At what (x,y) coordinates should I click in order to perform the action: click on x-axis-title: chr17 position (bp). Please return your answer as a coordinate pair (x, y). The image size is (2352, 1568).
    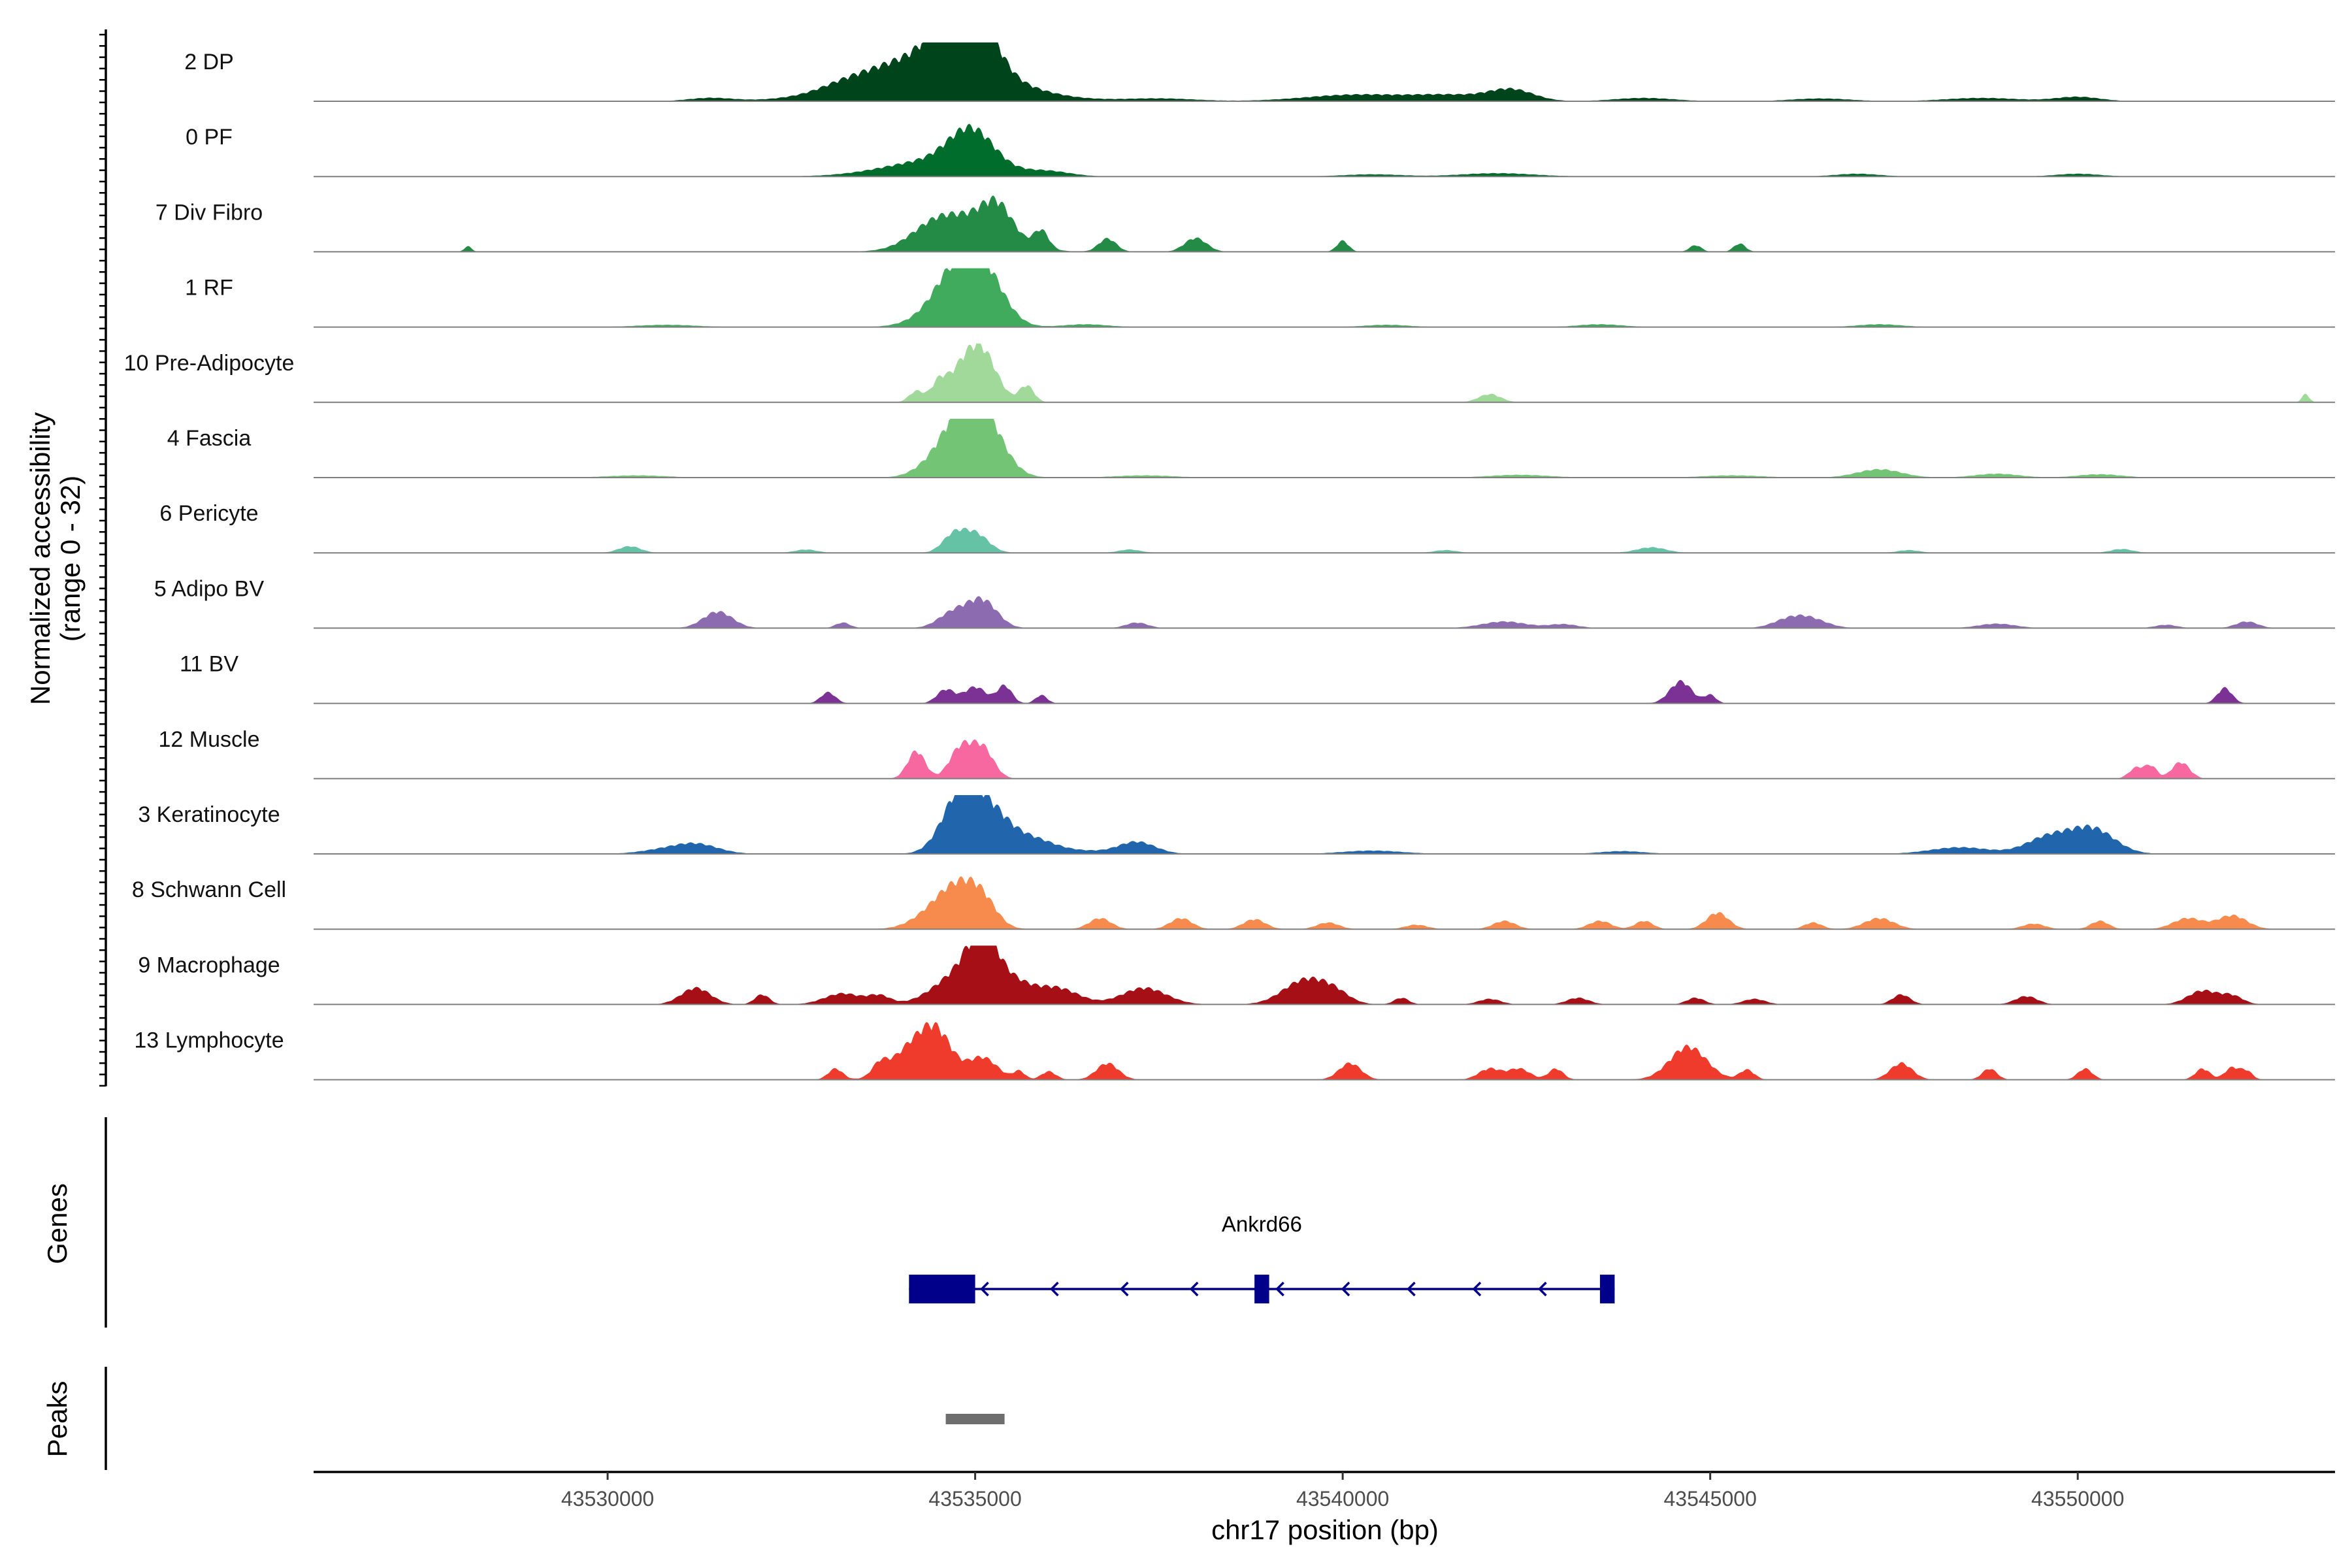
    Looking at the image, I should click on (1325, 1529).